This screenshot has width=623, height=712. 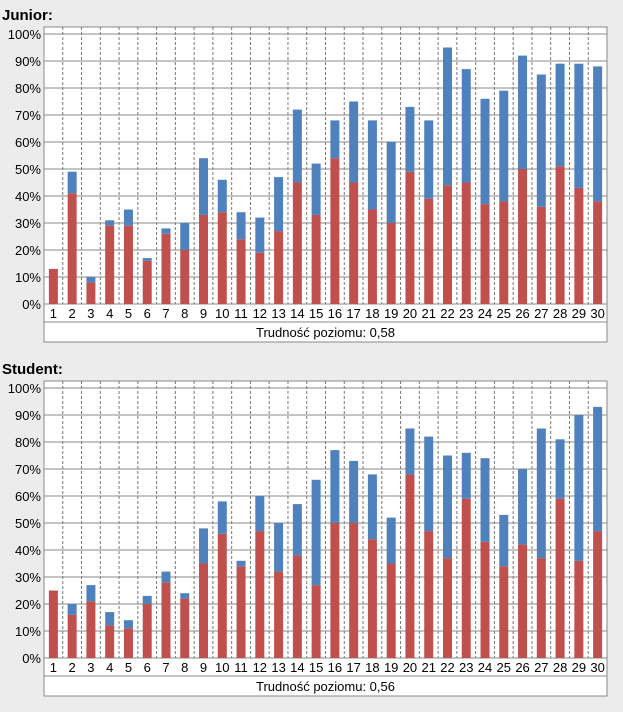 I want to click on x-tick-label: 26, so click(x=522, y=313).